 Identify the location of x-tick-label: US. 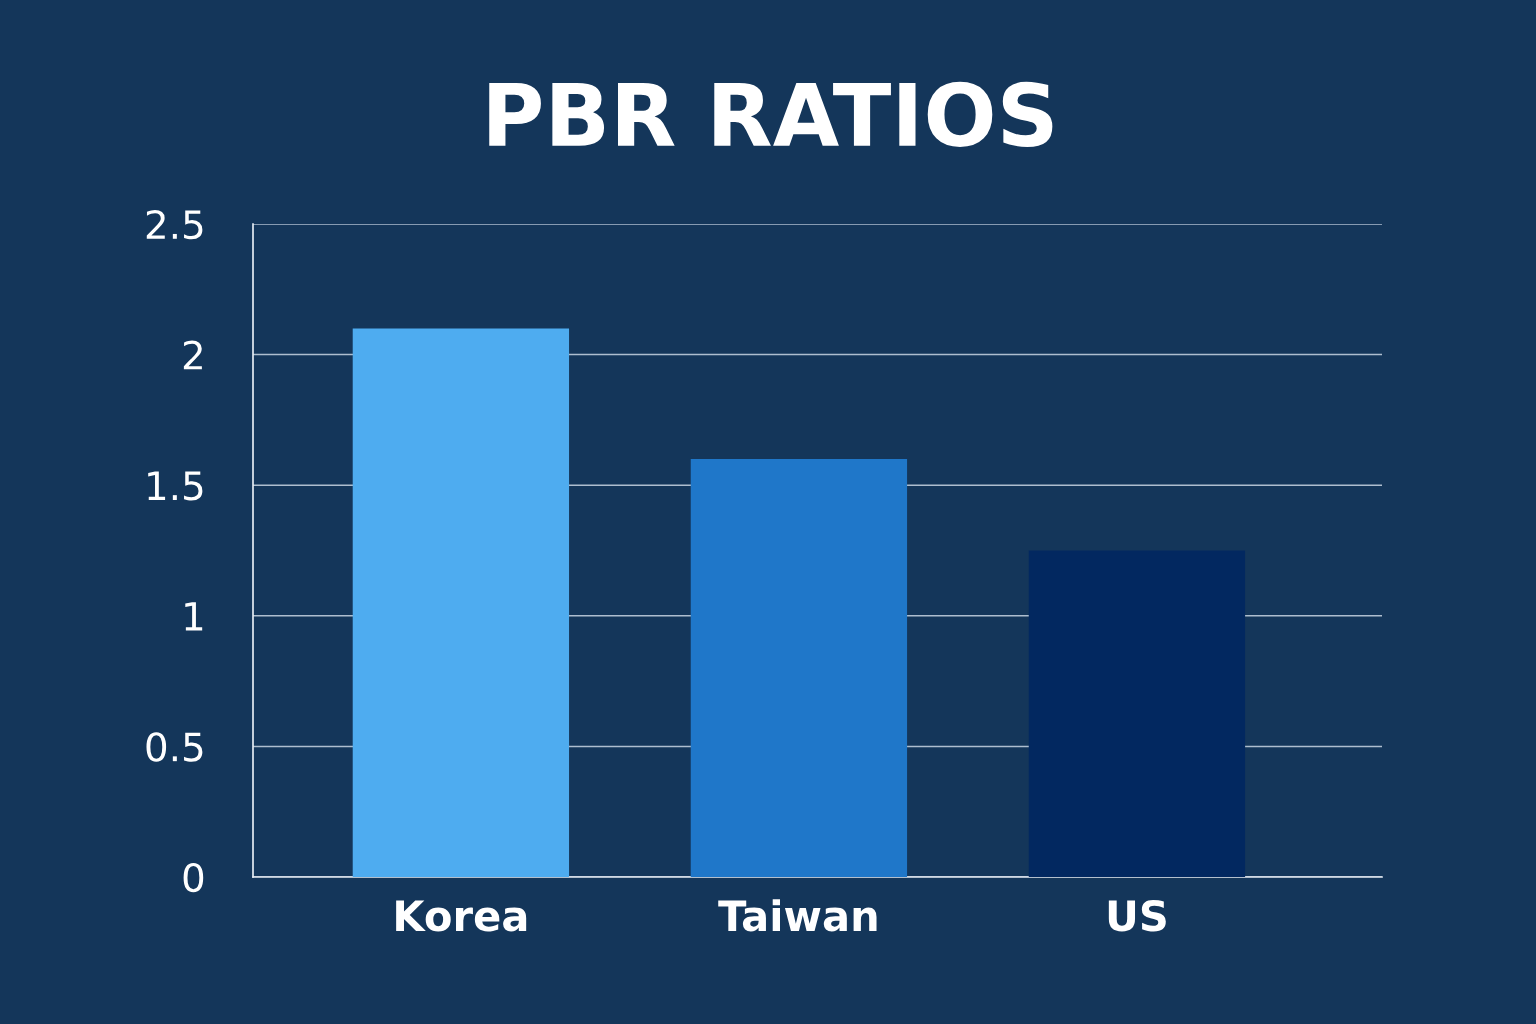
(1137, 915).